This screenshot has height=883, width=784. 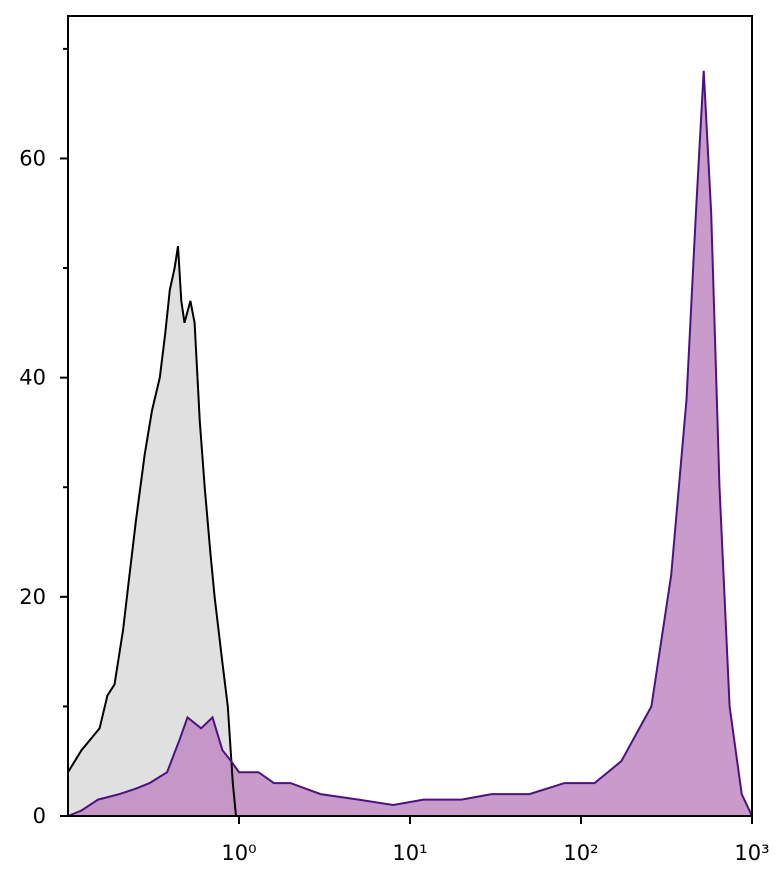 I want to click on x-tick-label: 10³, so click(x=751, y=853).